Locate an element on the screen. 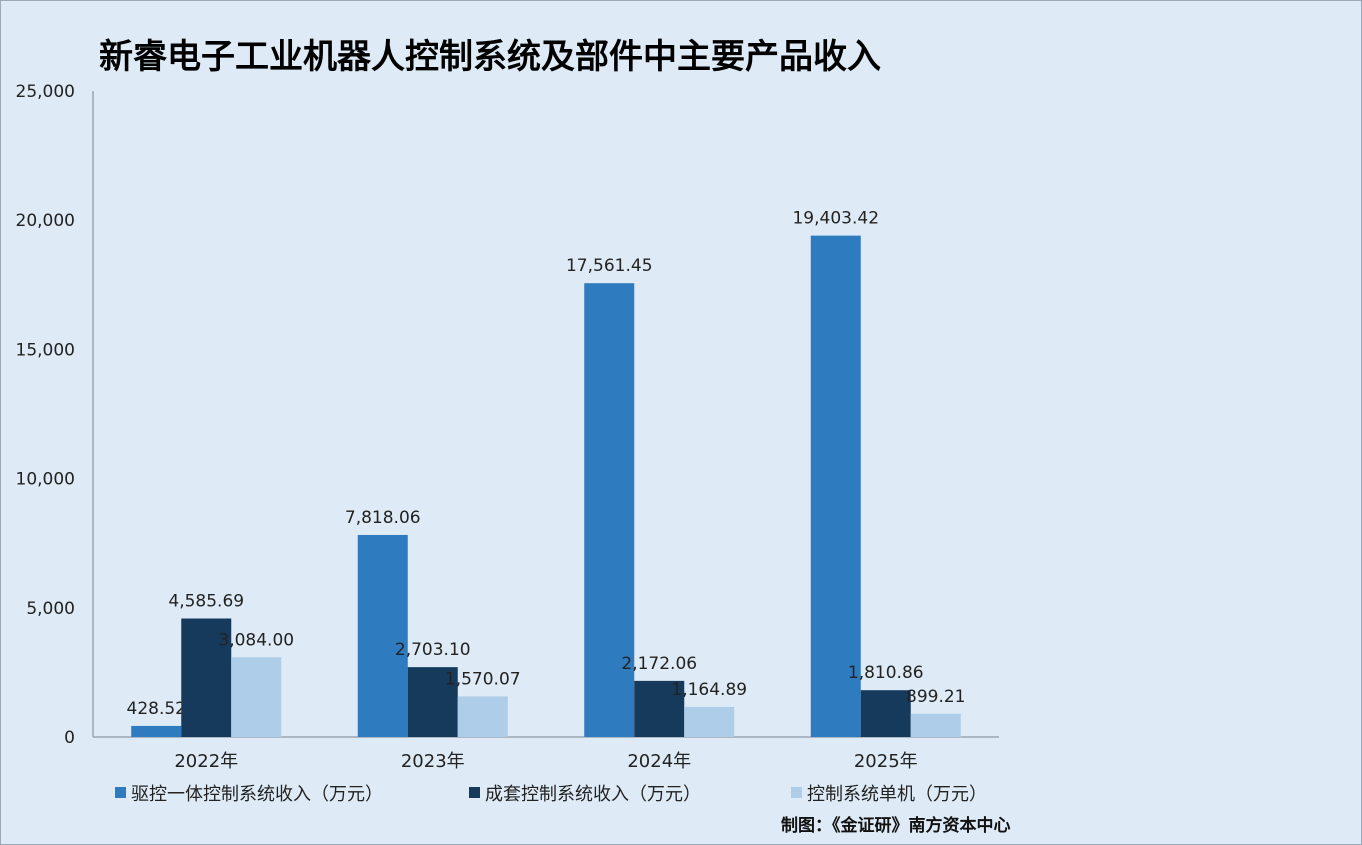  y-tick-label: 0 is located at coordinates (69, 738).